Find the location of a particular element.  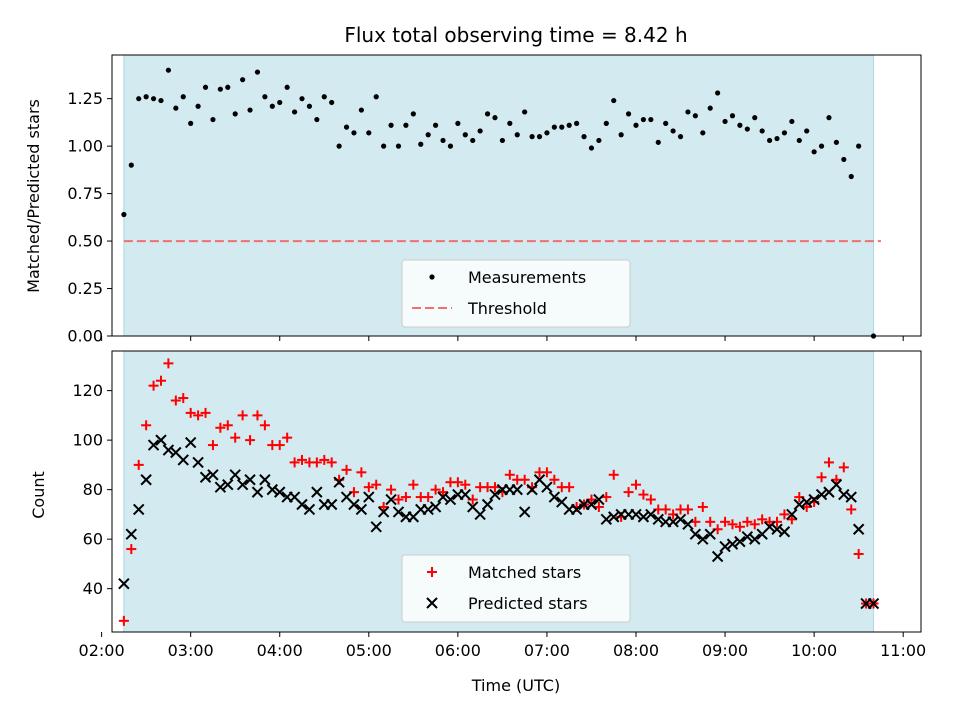

y-tick-label: 80 is located at coordinates (93, 489).